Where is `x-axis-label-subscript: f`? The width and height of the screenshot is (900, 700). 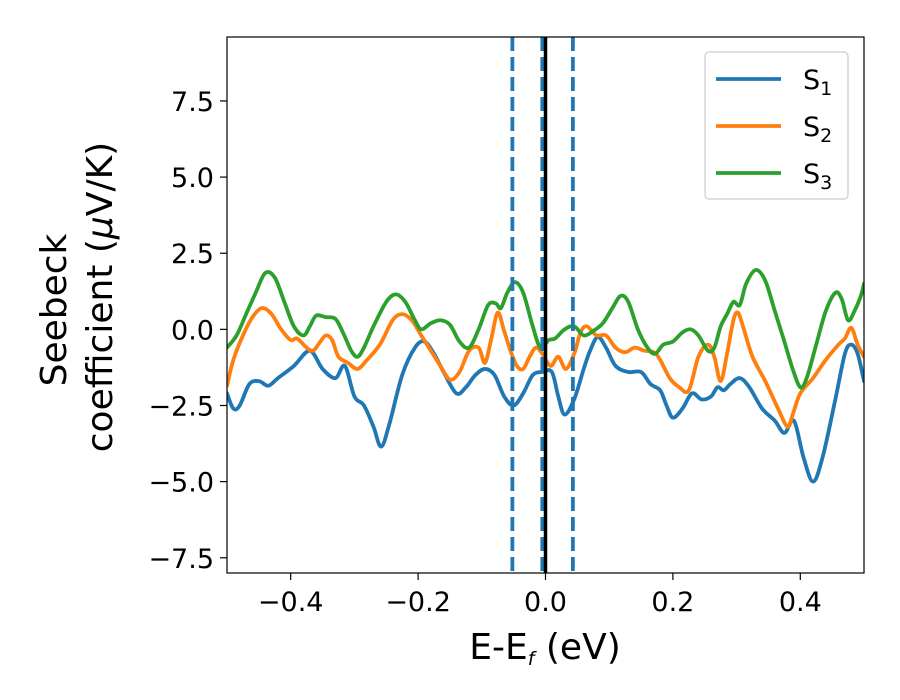 x-axis-label-subscript: f is located at coordinates (533, 659).